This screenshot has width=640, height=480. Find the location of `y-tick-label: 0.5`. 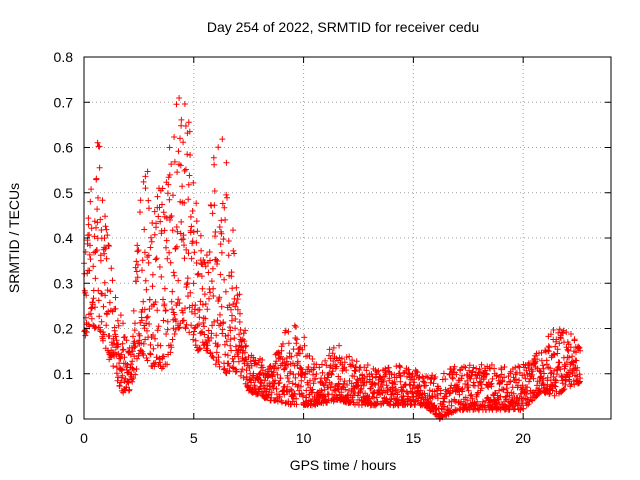

y-tick-label: 0.5 is located at coordinates (64, 193).